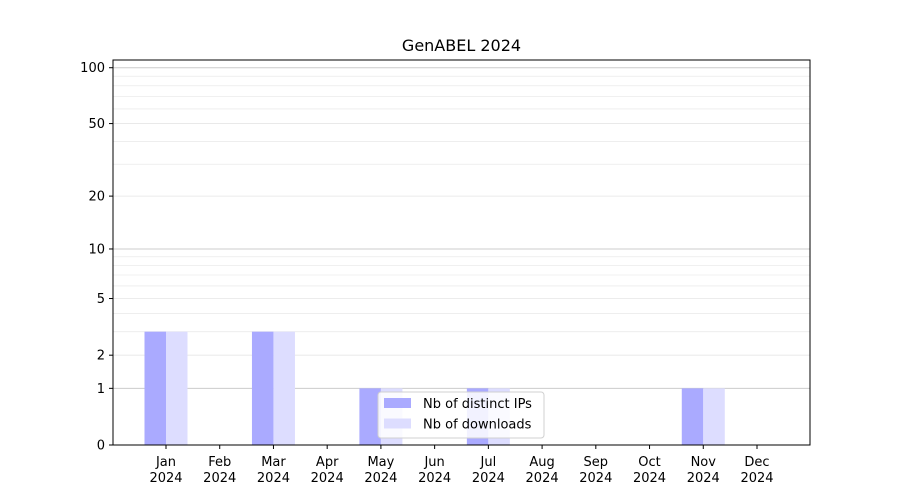 Image resolution: width=900 pixels, height=500 pixels. What do you see at coordinates (101, 299) in the screenshot?
I see `y-tick-label: 5` at bounding box center [101, 299].